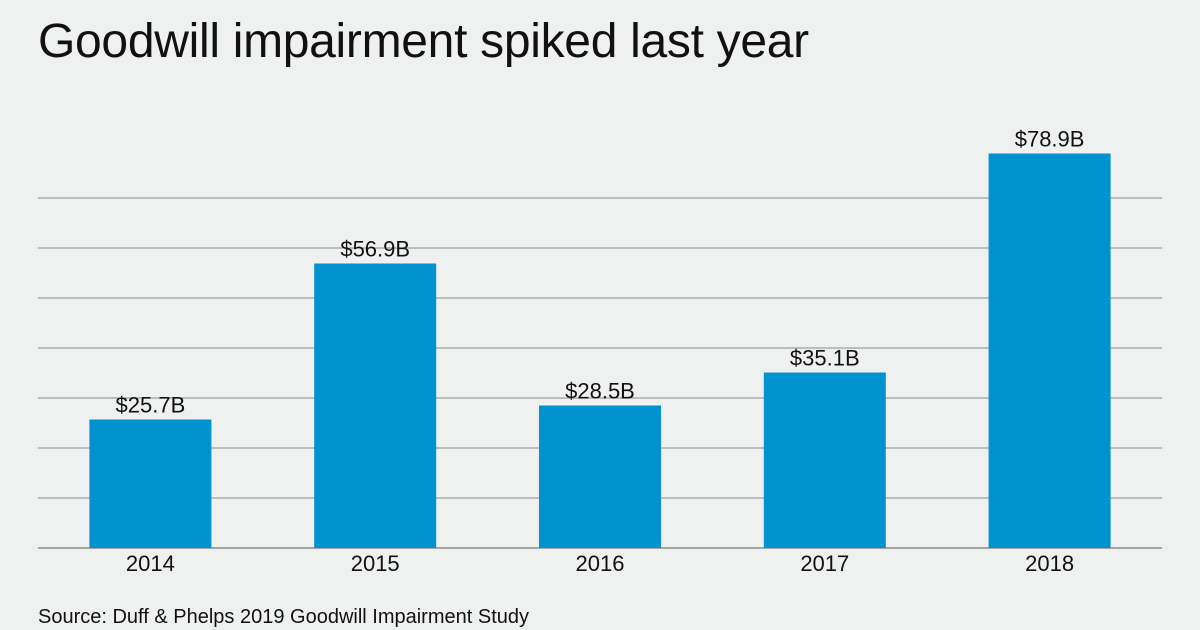 The width and height of the screenshot is (1200, 630). What do you see at coordinates (423, 41) in the screenshot?
I see `chart-title: Goodwill impairment spiked last year` at bounding box center [423, 41].